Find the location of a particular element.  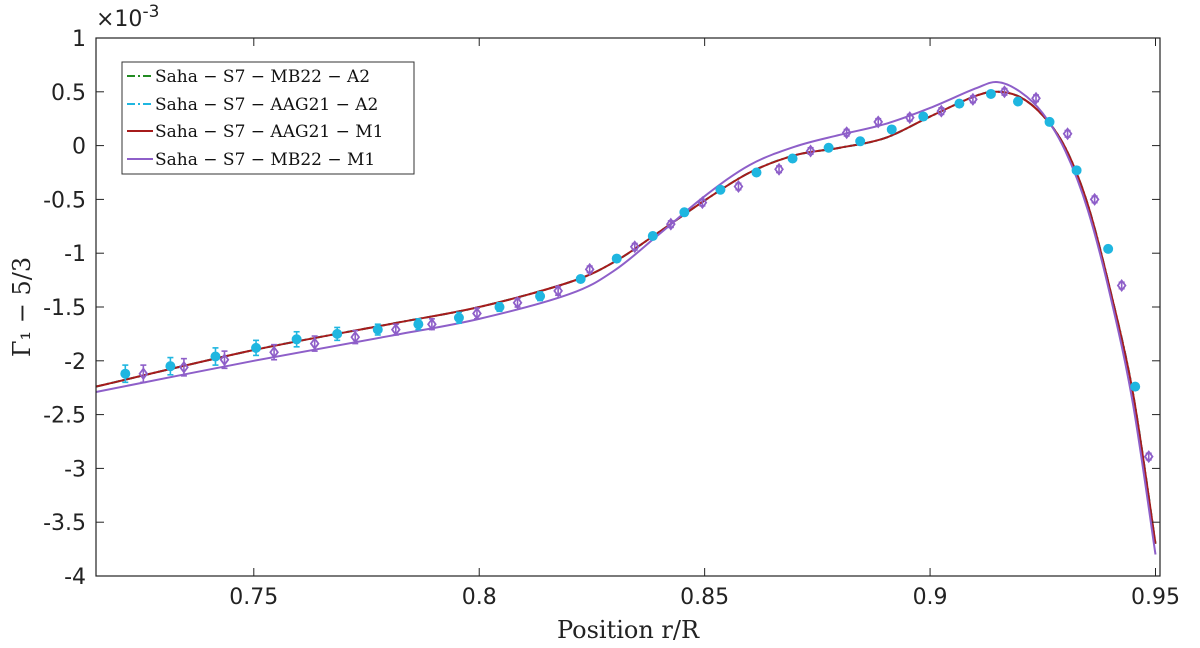

y-tick-label: 0.5 is located at coordinates (68, 93).